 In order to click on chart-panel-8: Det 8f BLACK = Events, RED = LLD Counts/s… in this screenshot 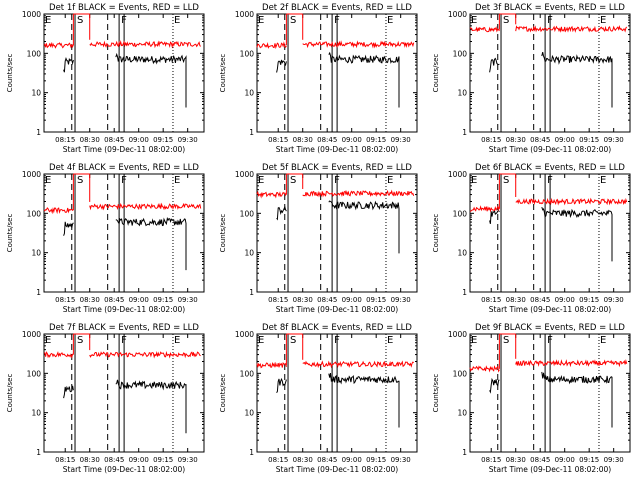, I will do `click(318, 398)`.